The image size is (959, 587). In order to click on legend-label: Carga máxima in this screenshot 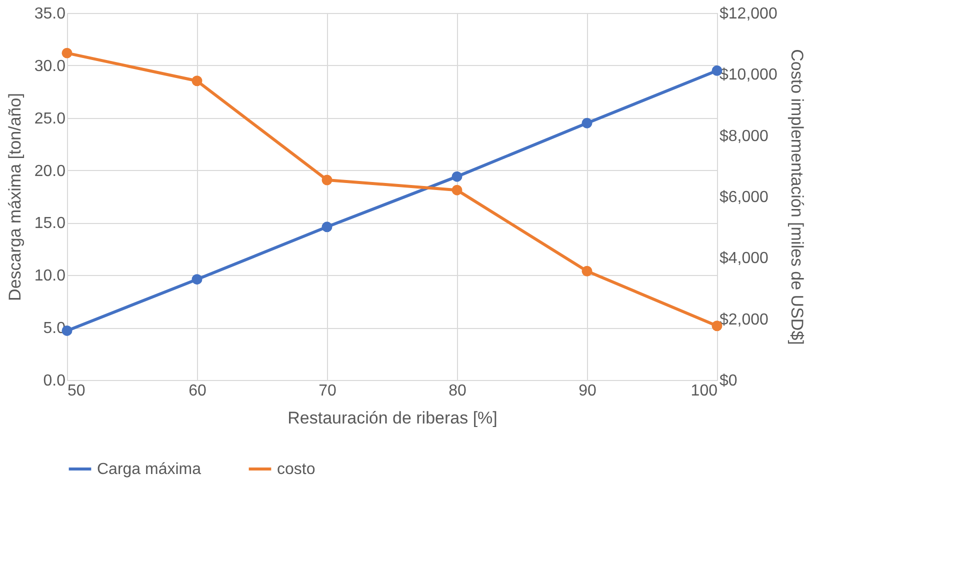, I will do `click(149, 469)`.